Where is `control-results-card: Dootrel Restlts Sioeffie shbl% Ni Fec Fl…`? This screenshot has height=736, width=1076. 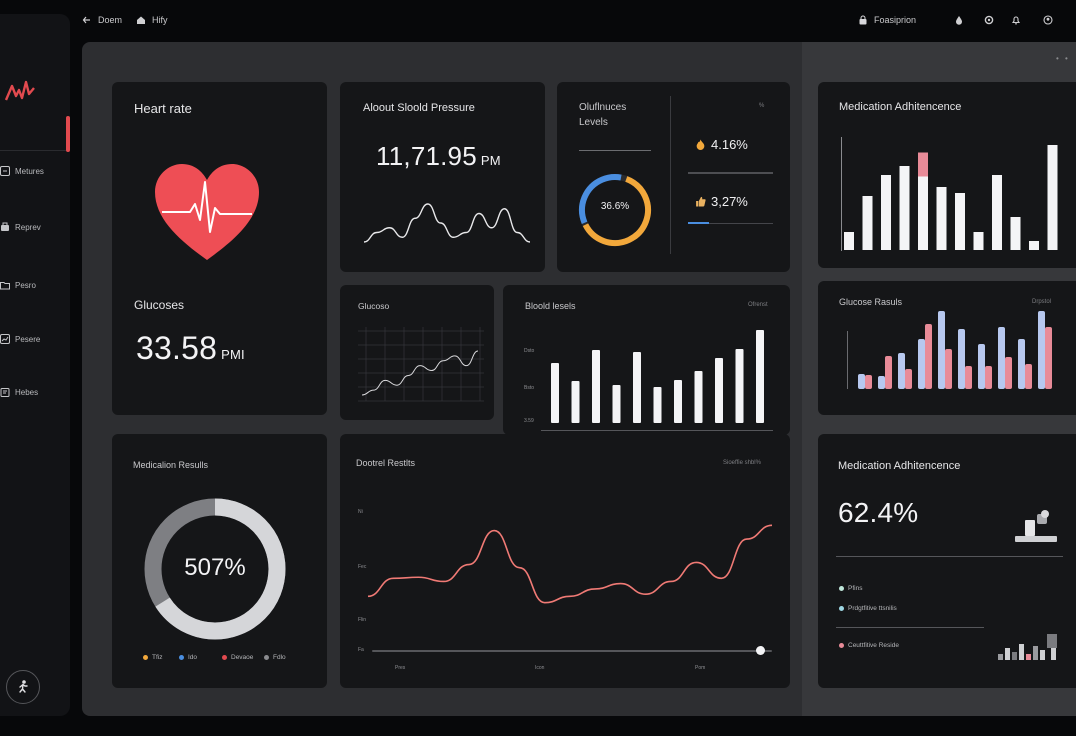
control-results-card: Dootrel Restlts Sioeffie shbl% Ni Fec Fl… is located at coordinates (565, 561).